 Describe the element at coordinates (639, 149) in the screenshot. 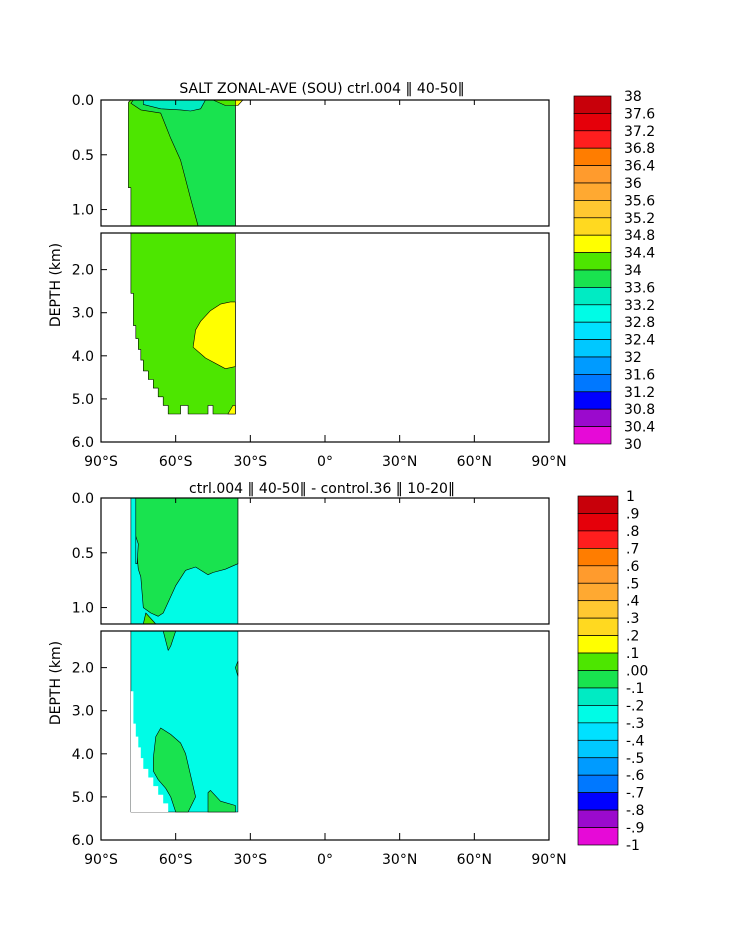

I see `colorbar-label: 36.8` at that location.